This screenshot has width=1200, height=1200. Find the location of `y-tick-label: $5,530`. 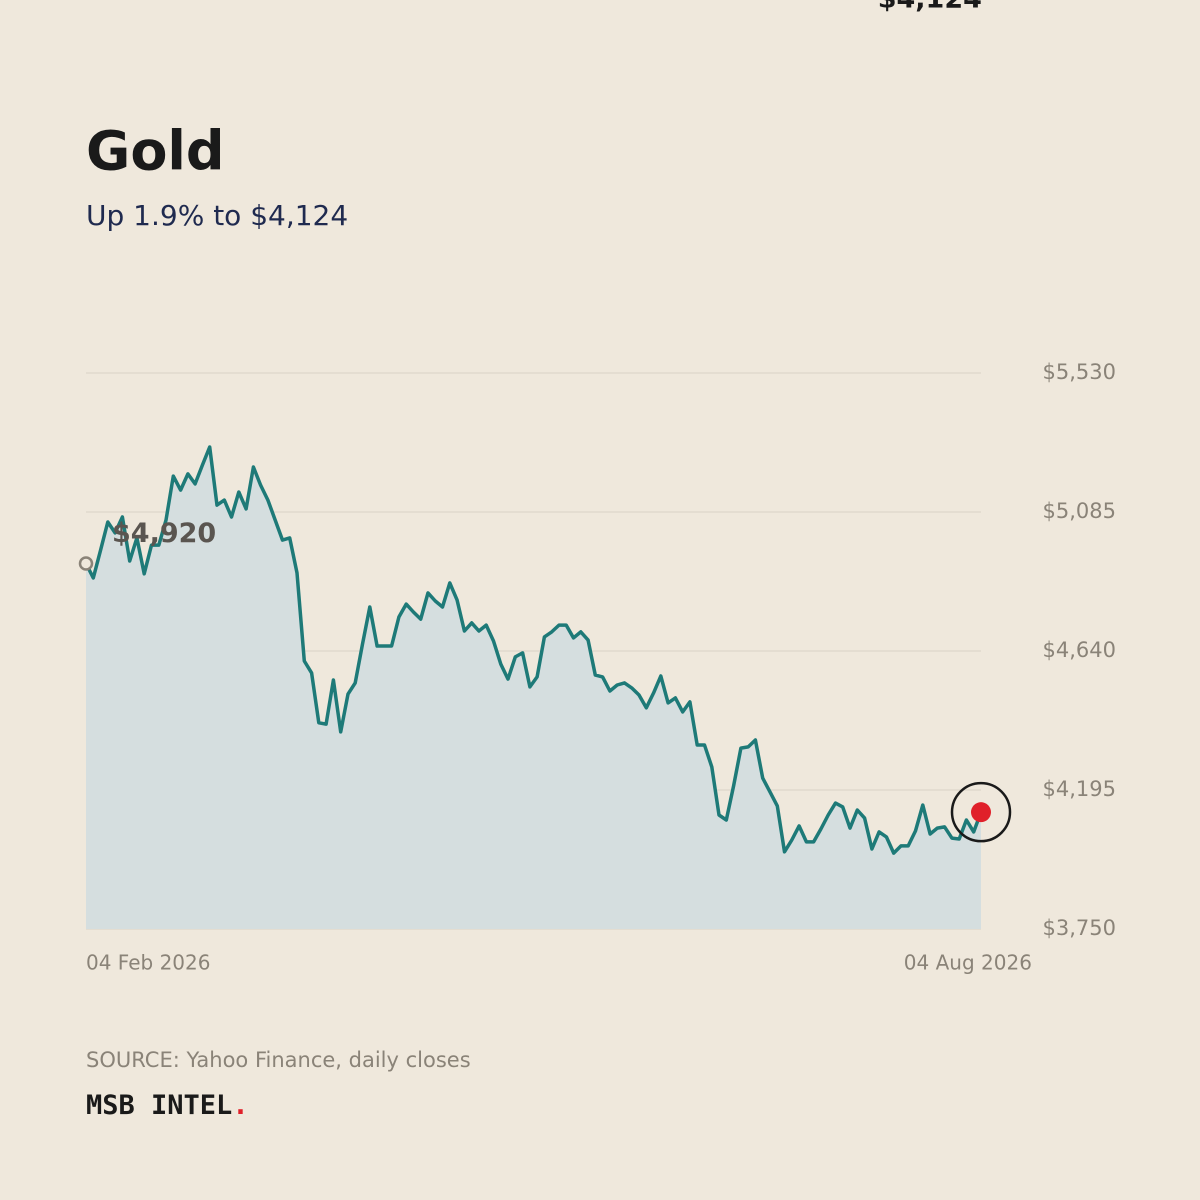

y-tick-label: $5,530 is located at coordinates (1079, 372).